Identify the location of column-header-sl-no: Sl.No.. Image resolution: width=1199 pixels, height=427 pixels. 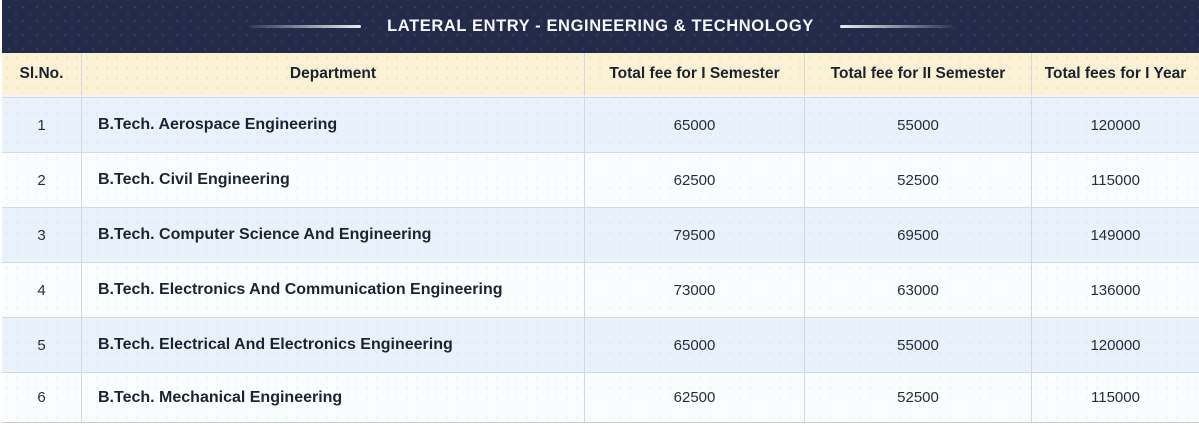
(42, 75).